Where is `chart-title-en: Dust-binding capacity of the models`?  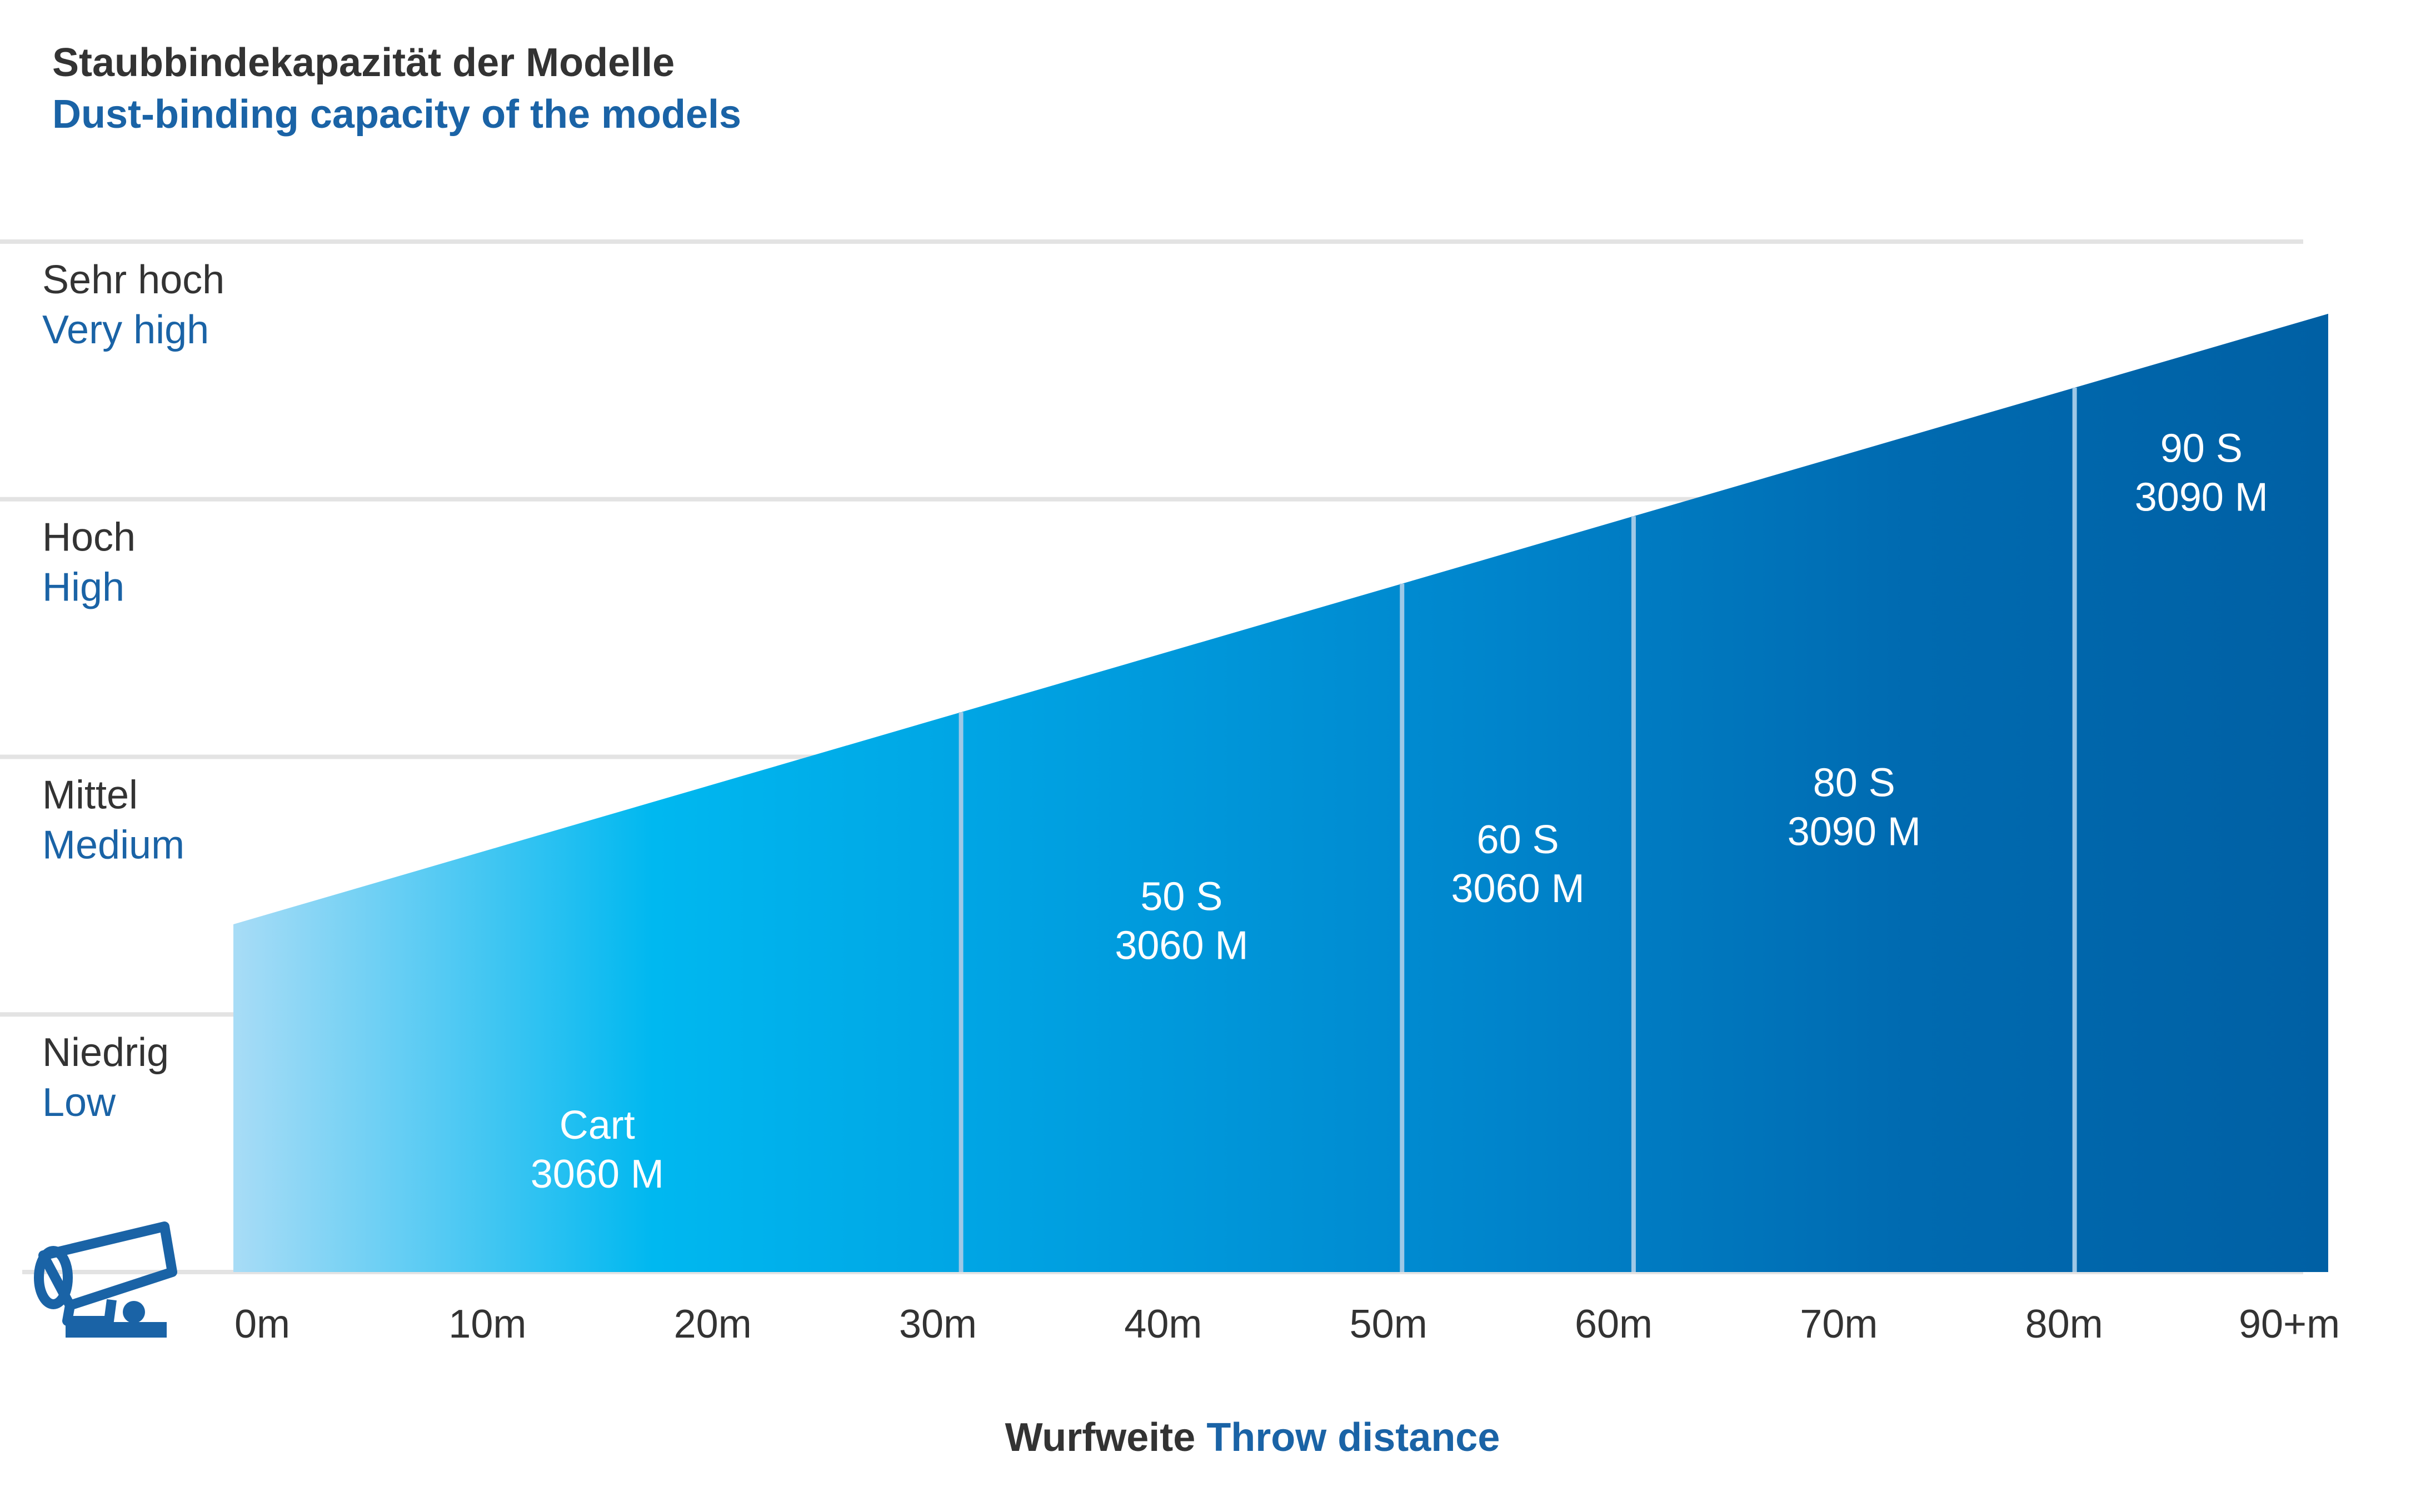
chart-title-en: Dust-binding capacity of the models is located at coordinates (396, 114).